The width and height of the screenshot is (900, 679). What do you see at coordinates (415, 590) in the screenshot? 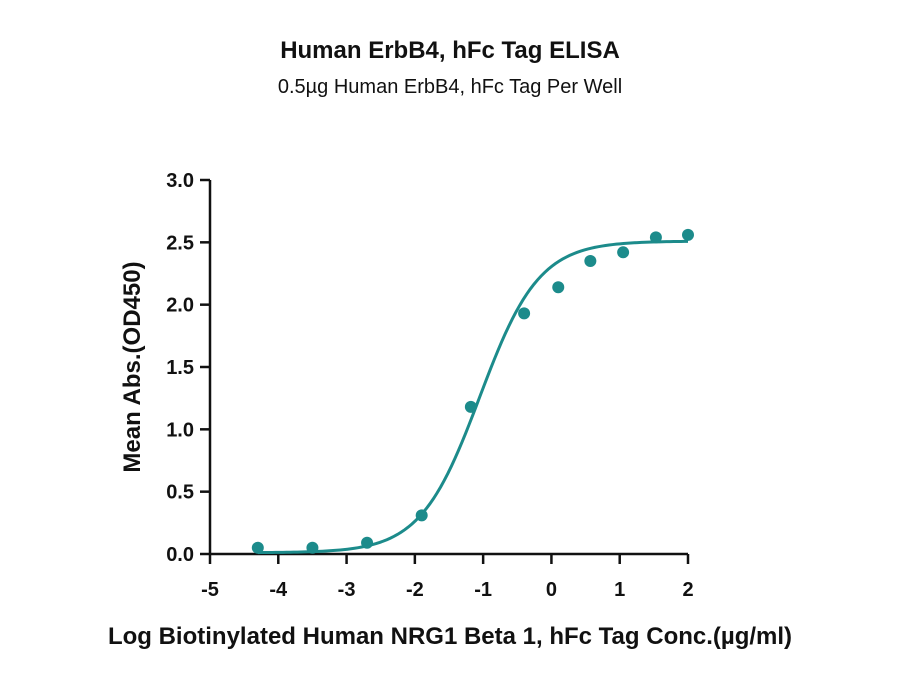
I see `x-tick-label: -2` at bounding box center [415, 590].